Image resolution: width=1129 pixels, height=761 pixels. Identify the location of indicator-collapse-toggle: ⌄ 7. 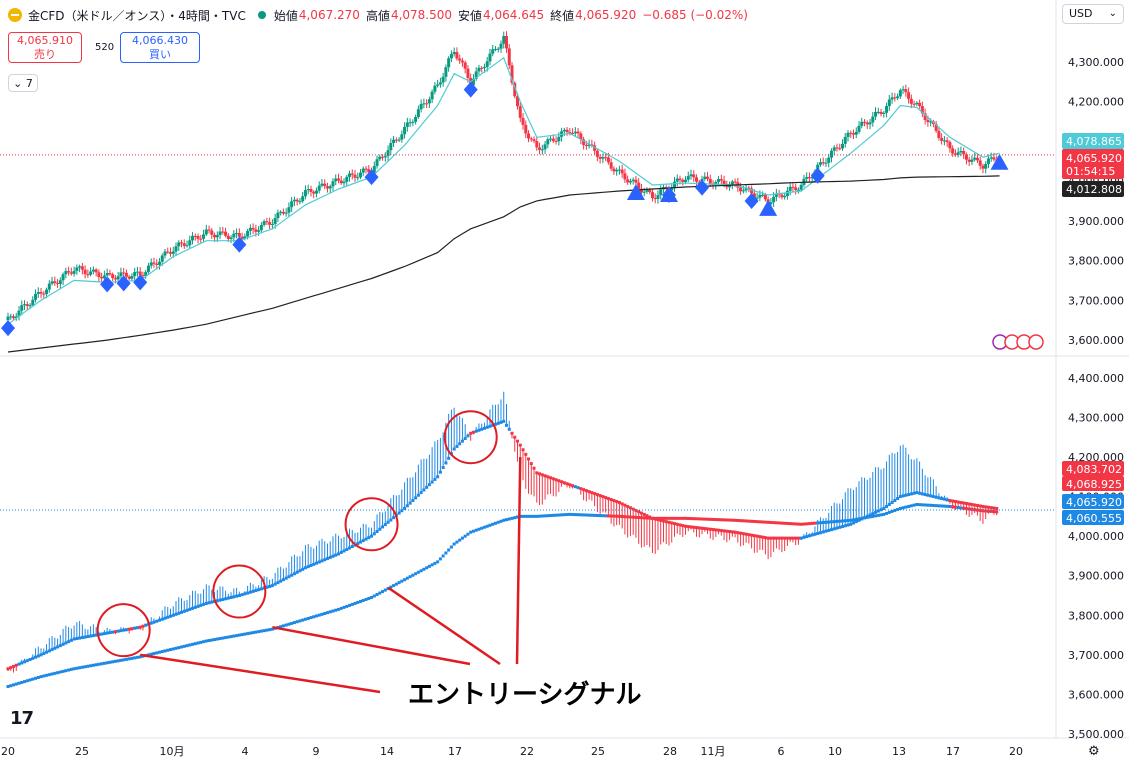
(23, 83).